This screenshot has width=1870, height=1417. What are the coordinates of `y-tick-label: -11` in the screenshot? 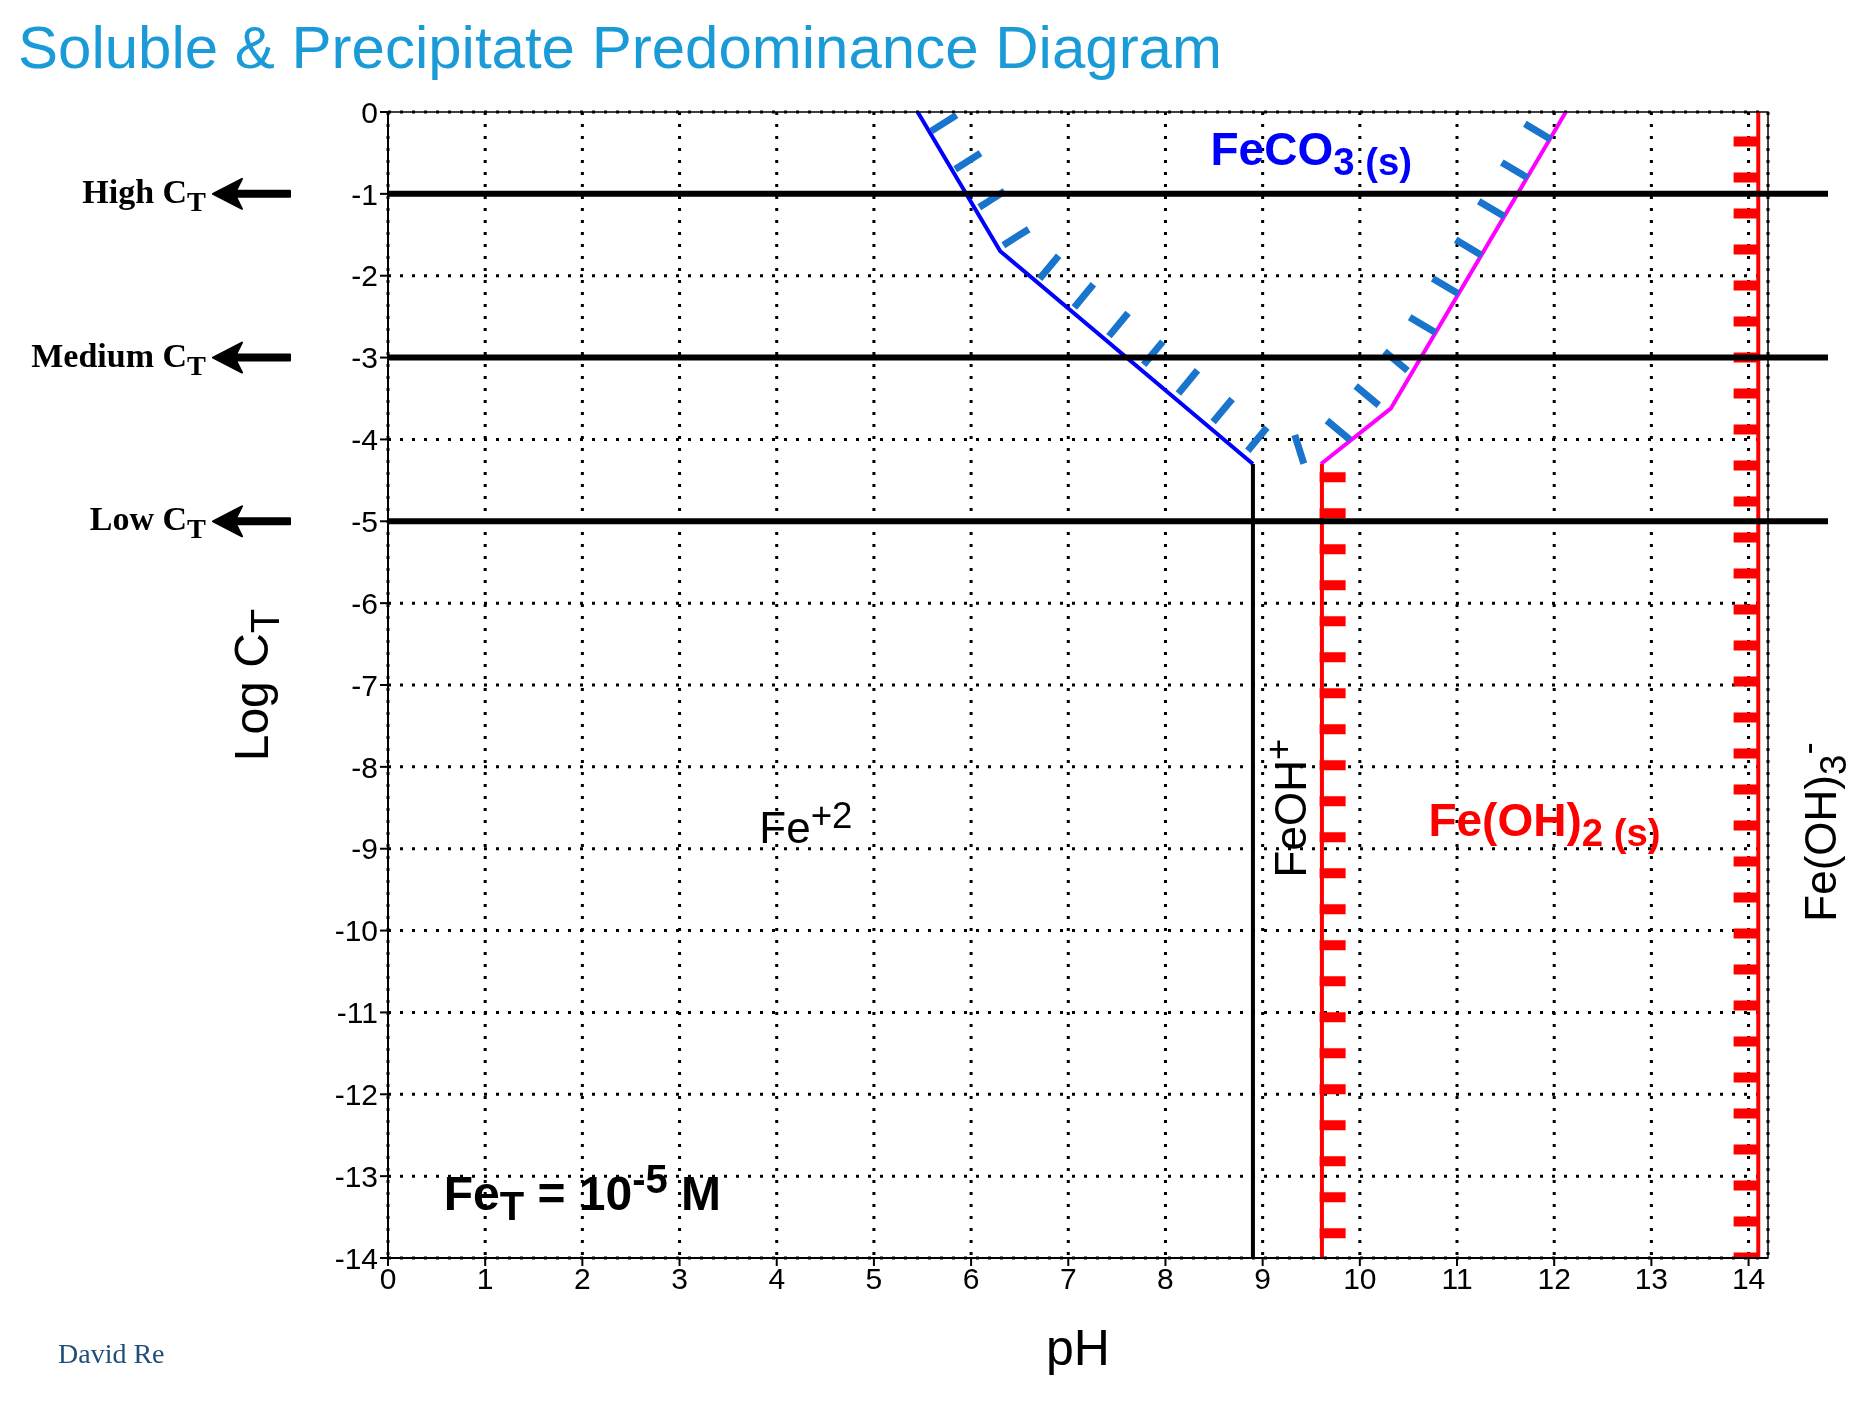 It's located at (357, 1013).